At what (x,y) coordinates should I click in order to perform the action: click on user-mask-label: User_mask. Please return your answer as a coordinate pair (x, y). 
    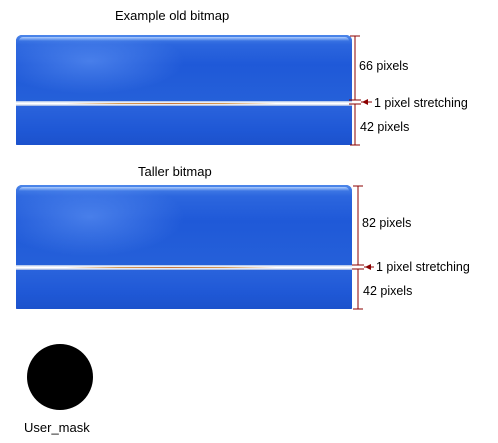
    Looking at the image, I should click on (57, 427).